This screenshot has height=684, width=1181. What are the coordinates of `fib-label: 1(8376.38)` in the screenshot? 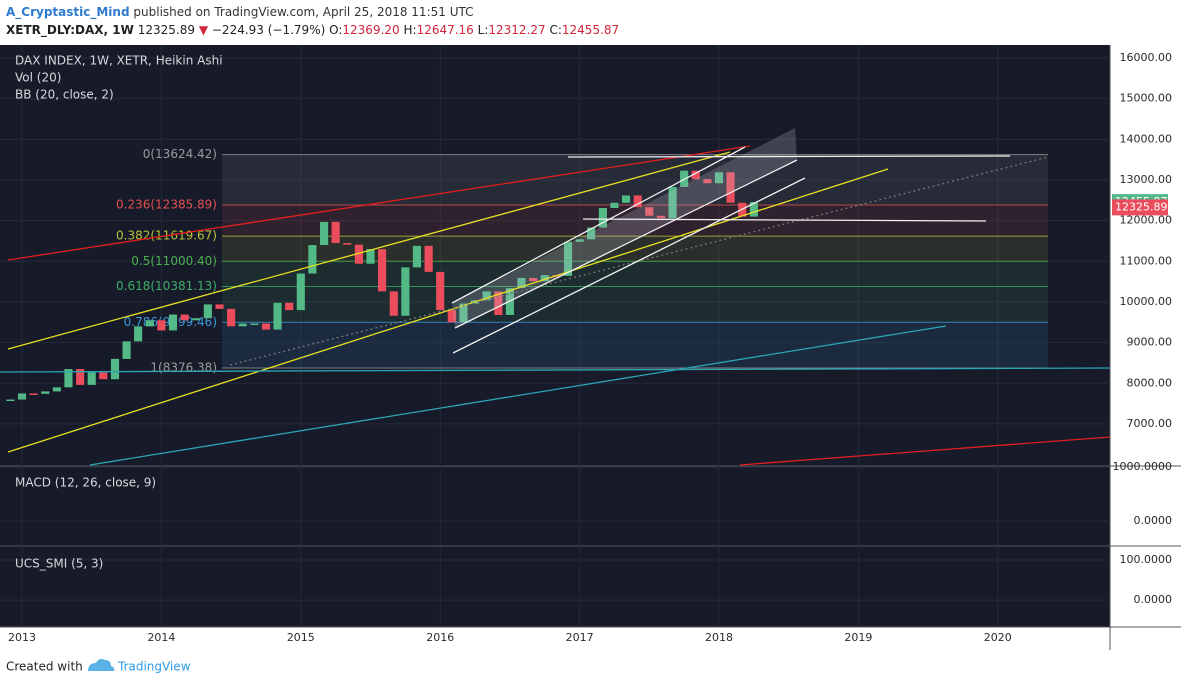 It's located at (183, 367).